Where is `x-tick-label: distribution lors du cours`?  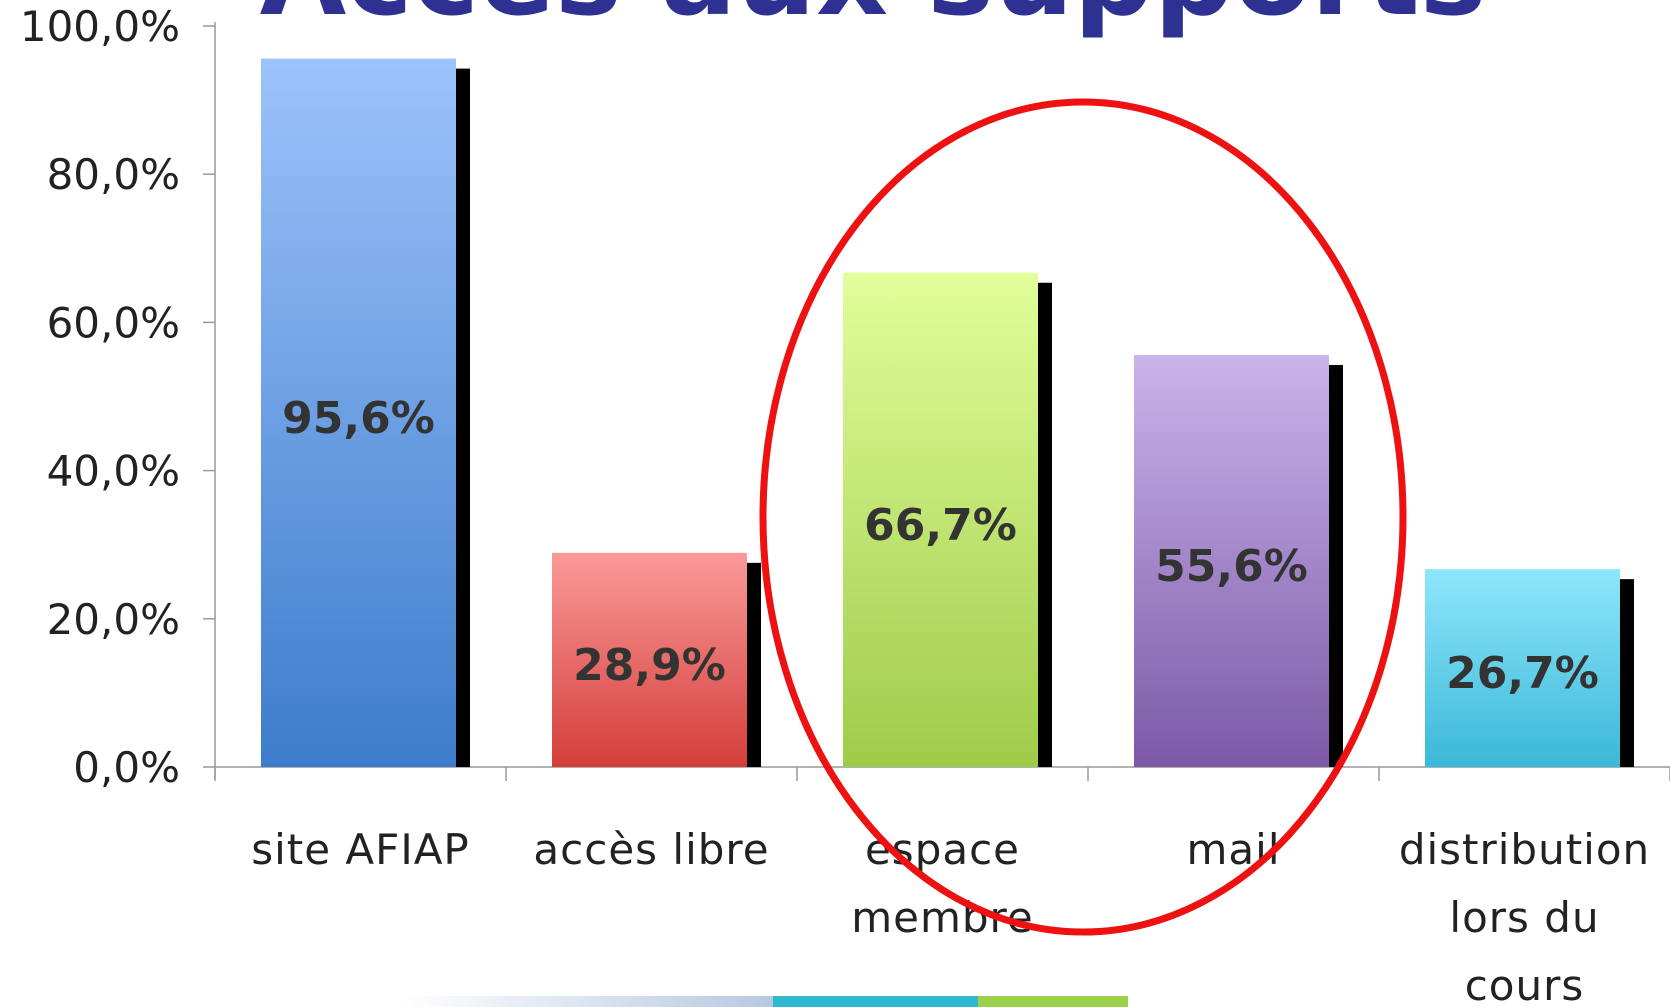 x-tick-label: distribution lors du cours is located at coordinates (1524, 916).